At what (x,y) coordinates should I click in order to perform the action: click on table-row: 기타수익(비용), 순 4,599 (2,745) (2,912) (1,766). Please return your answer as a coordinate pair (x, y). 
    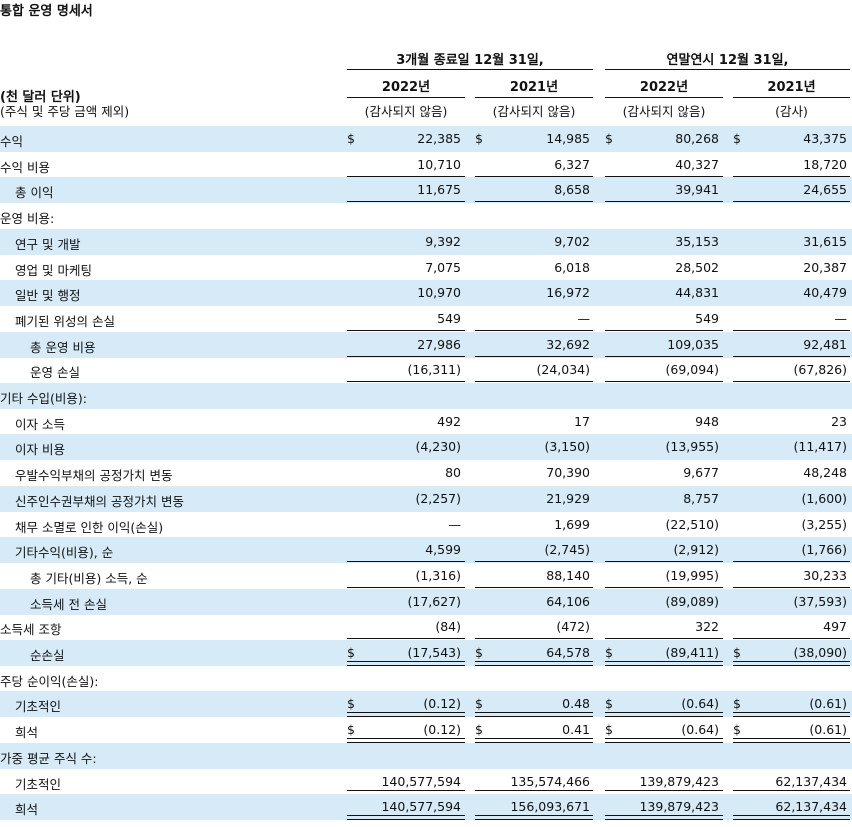
    Looking at the image, I should click on (426, 550).